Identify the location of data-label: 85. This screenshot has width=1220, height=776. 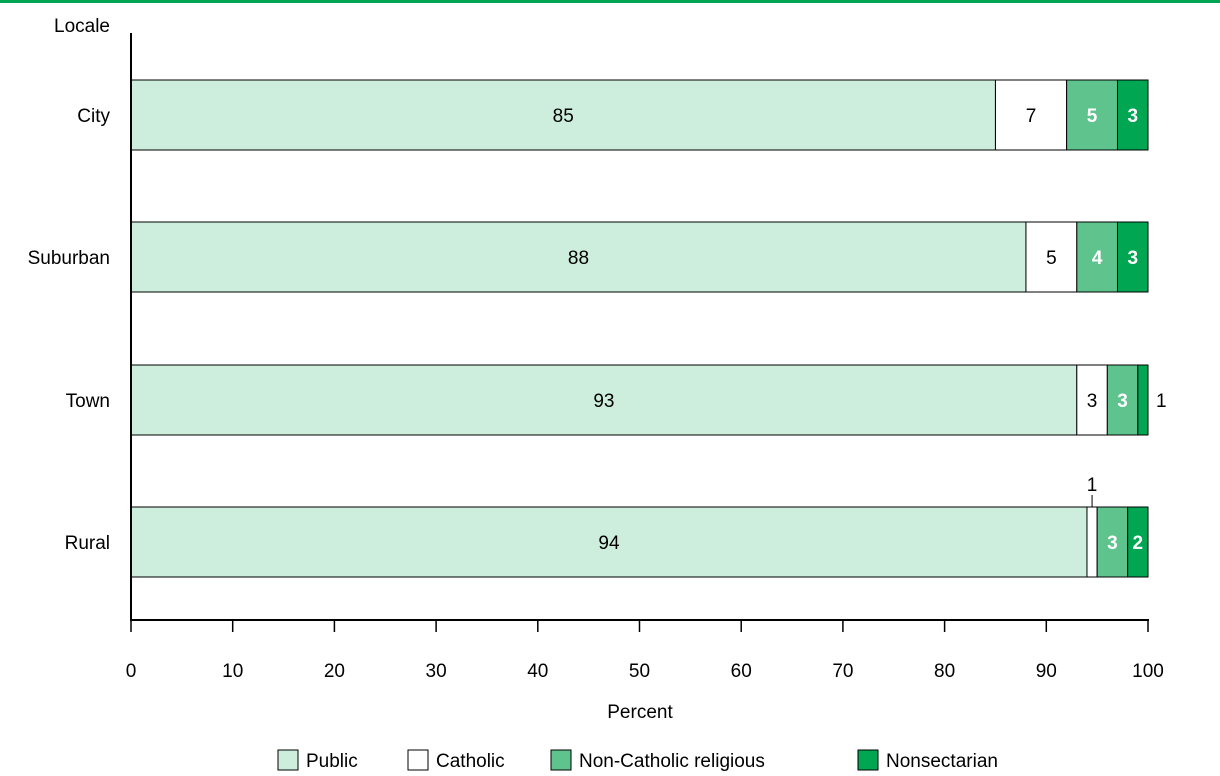
(563, 116).